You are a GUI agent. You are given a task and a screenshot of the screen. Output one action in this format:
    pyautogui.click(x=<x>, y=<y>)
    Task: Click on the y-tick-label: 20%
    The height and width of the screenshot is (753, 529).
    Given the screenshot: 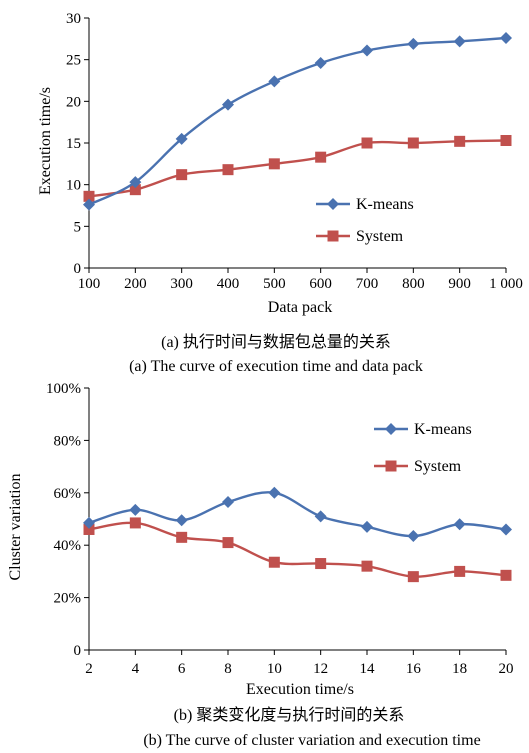 What is the action you would take?
    pyautogui.click(x=68, y=599)
    